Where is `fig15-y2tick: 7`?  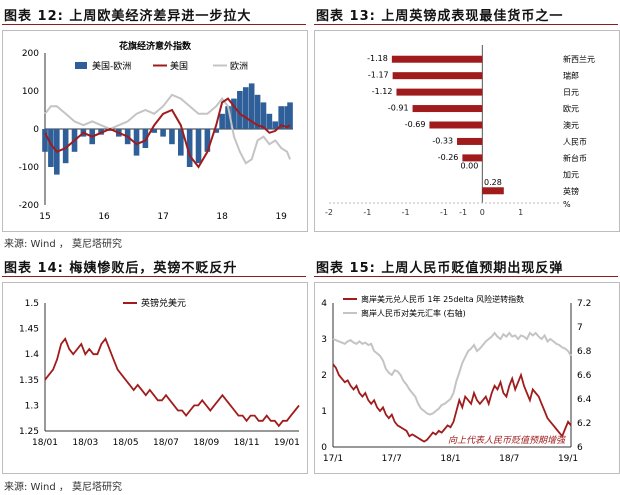
fig15-y2tick: 7 is located at coordinates (580, 328).